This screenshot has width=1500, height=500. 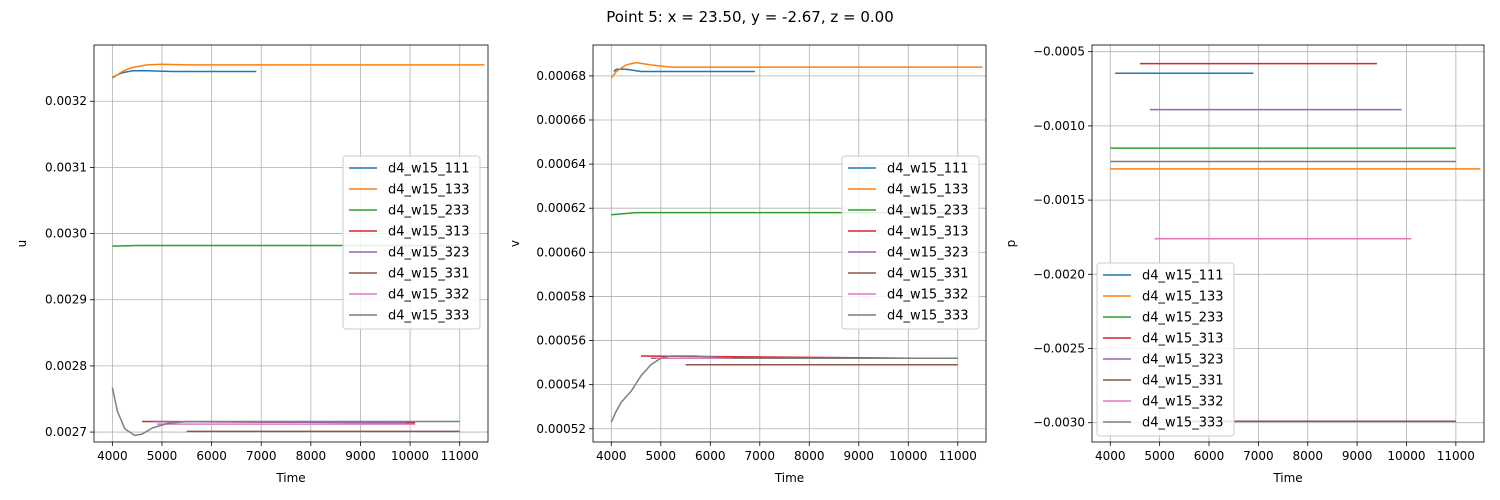 I want to click on v-legend-label-d4_w15_313: d4_w15_313, so click(x=928, y=232).